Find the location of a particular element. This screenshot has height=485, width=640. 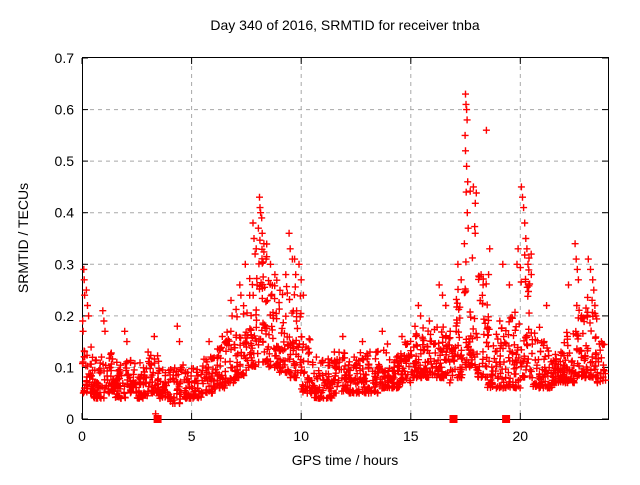

x-tick-label: 15 is located at coordinates (411, 436).